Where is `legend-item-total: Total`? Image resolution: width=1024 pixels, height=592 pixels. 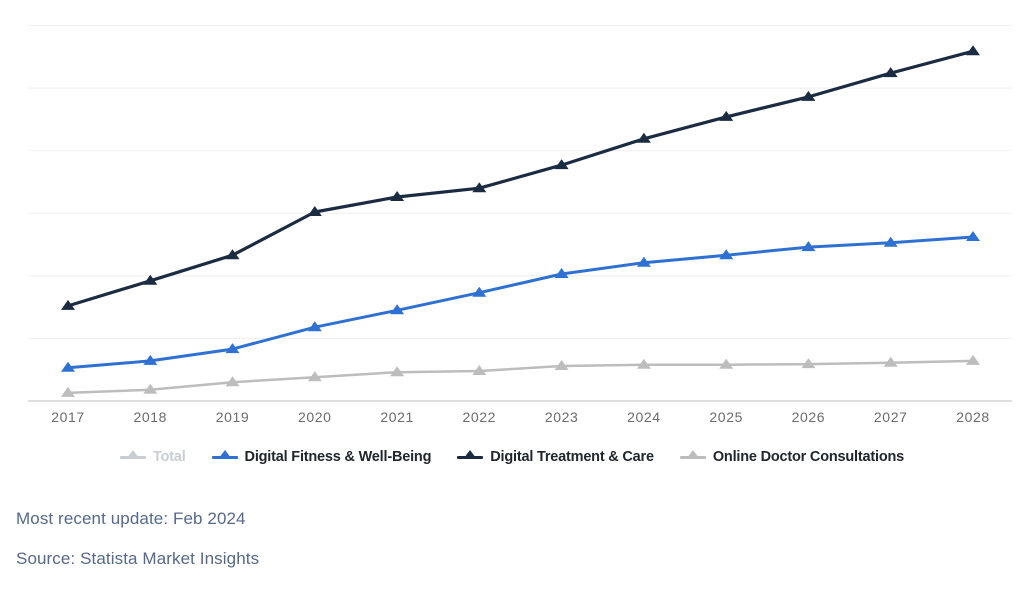 legend-item-total: Total is located at coordinates (152, 457).